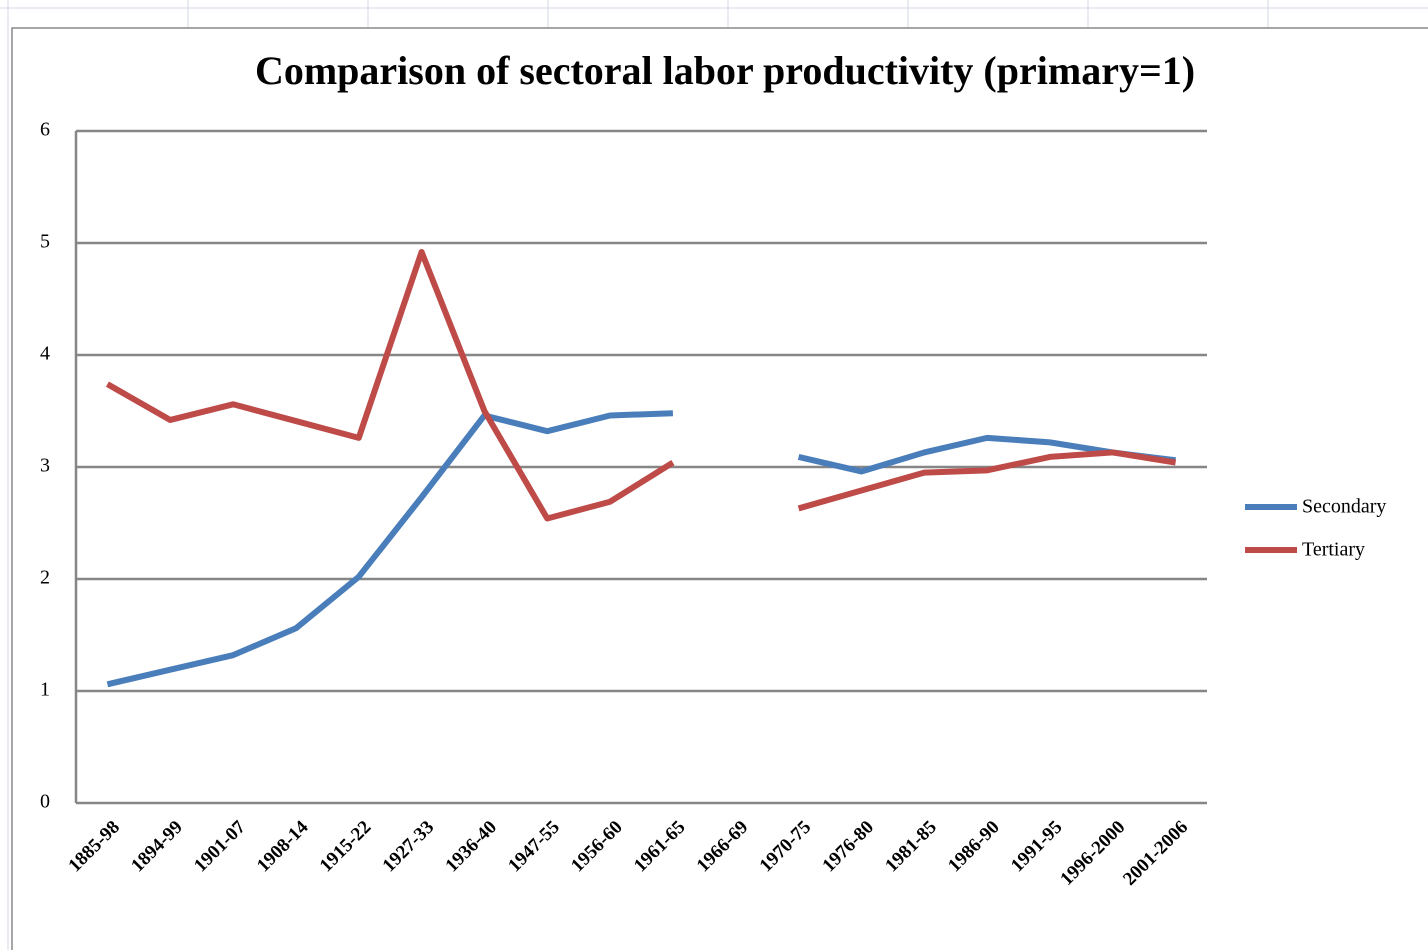  I want to click on y-tick-label: 1, so click(45, 690).